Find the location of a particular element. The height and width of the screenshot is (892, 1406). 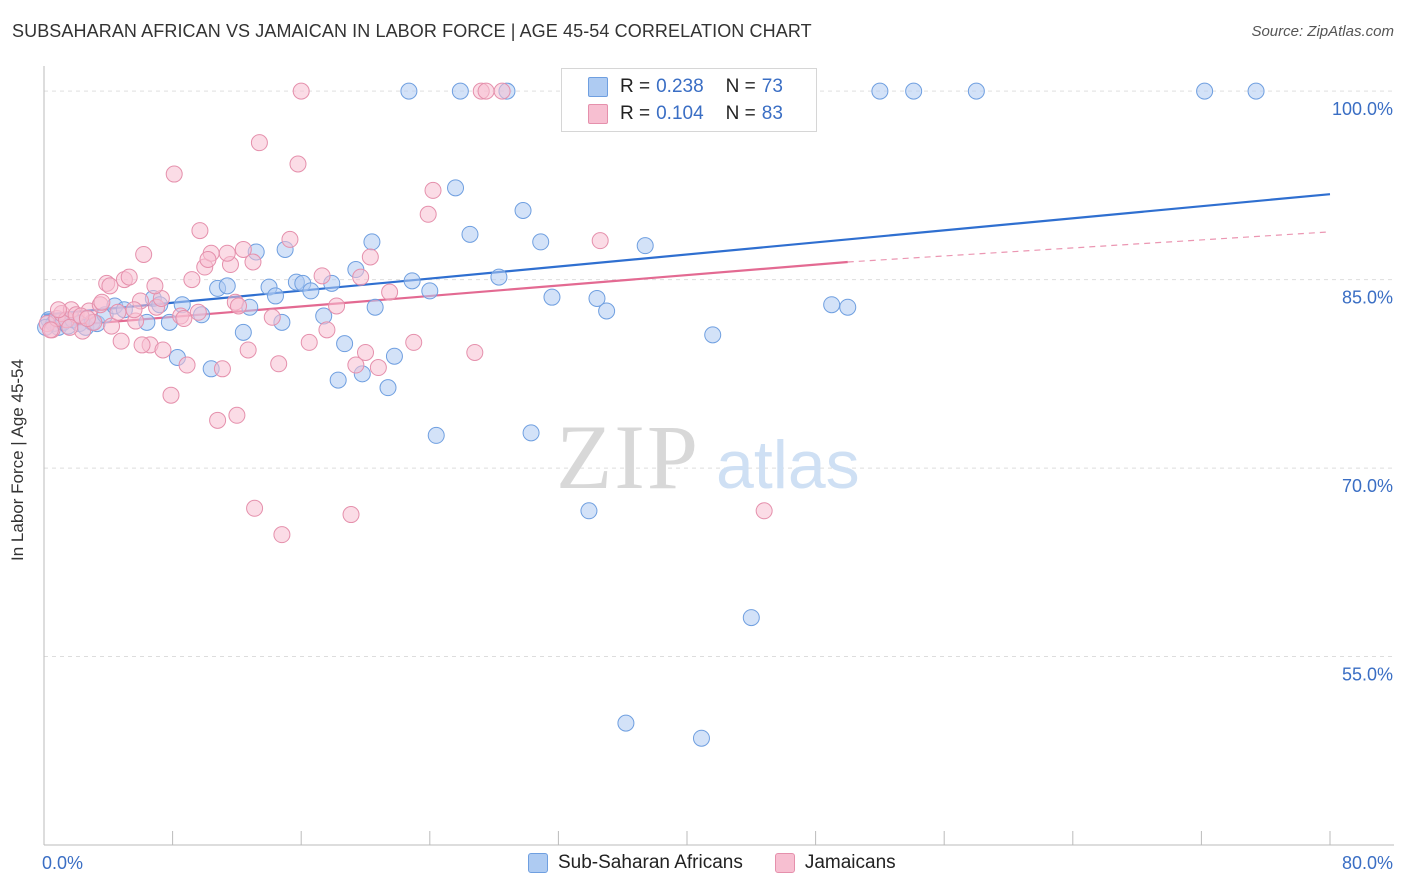

series-legend: Sub-Saharan Africans Jamaicans is located at coordinates (728, 863).